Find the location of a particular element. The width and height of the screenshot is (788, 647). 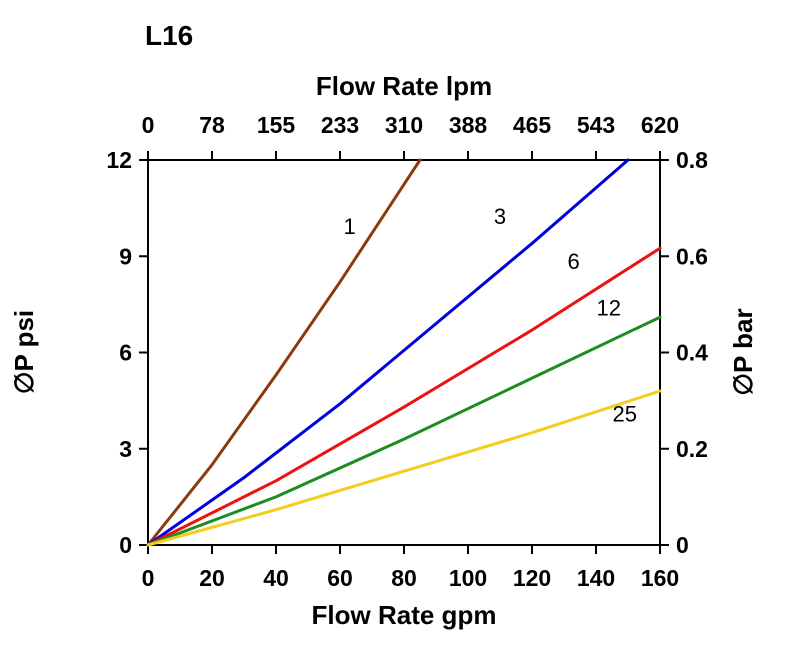

bottom-axis-title: Flow Rate gpm is located at coordinates (404, 615).